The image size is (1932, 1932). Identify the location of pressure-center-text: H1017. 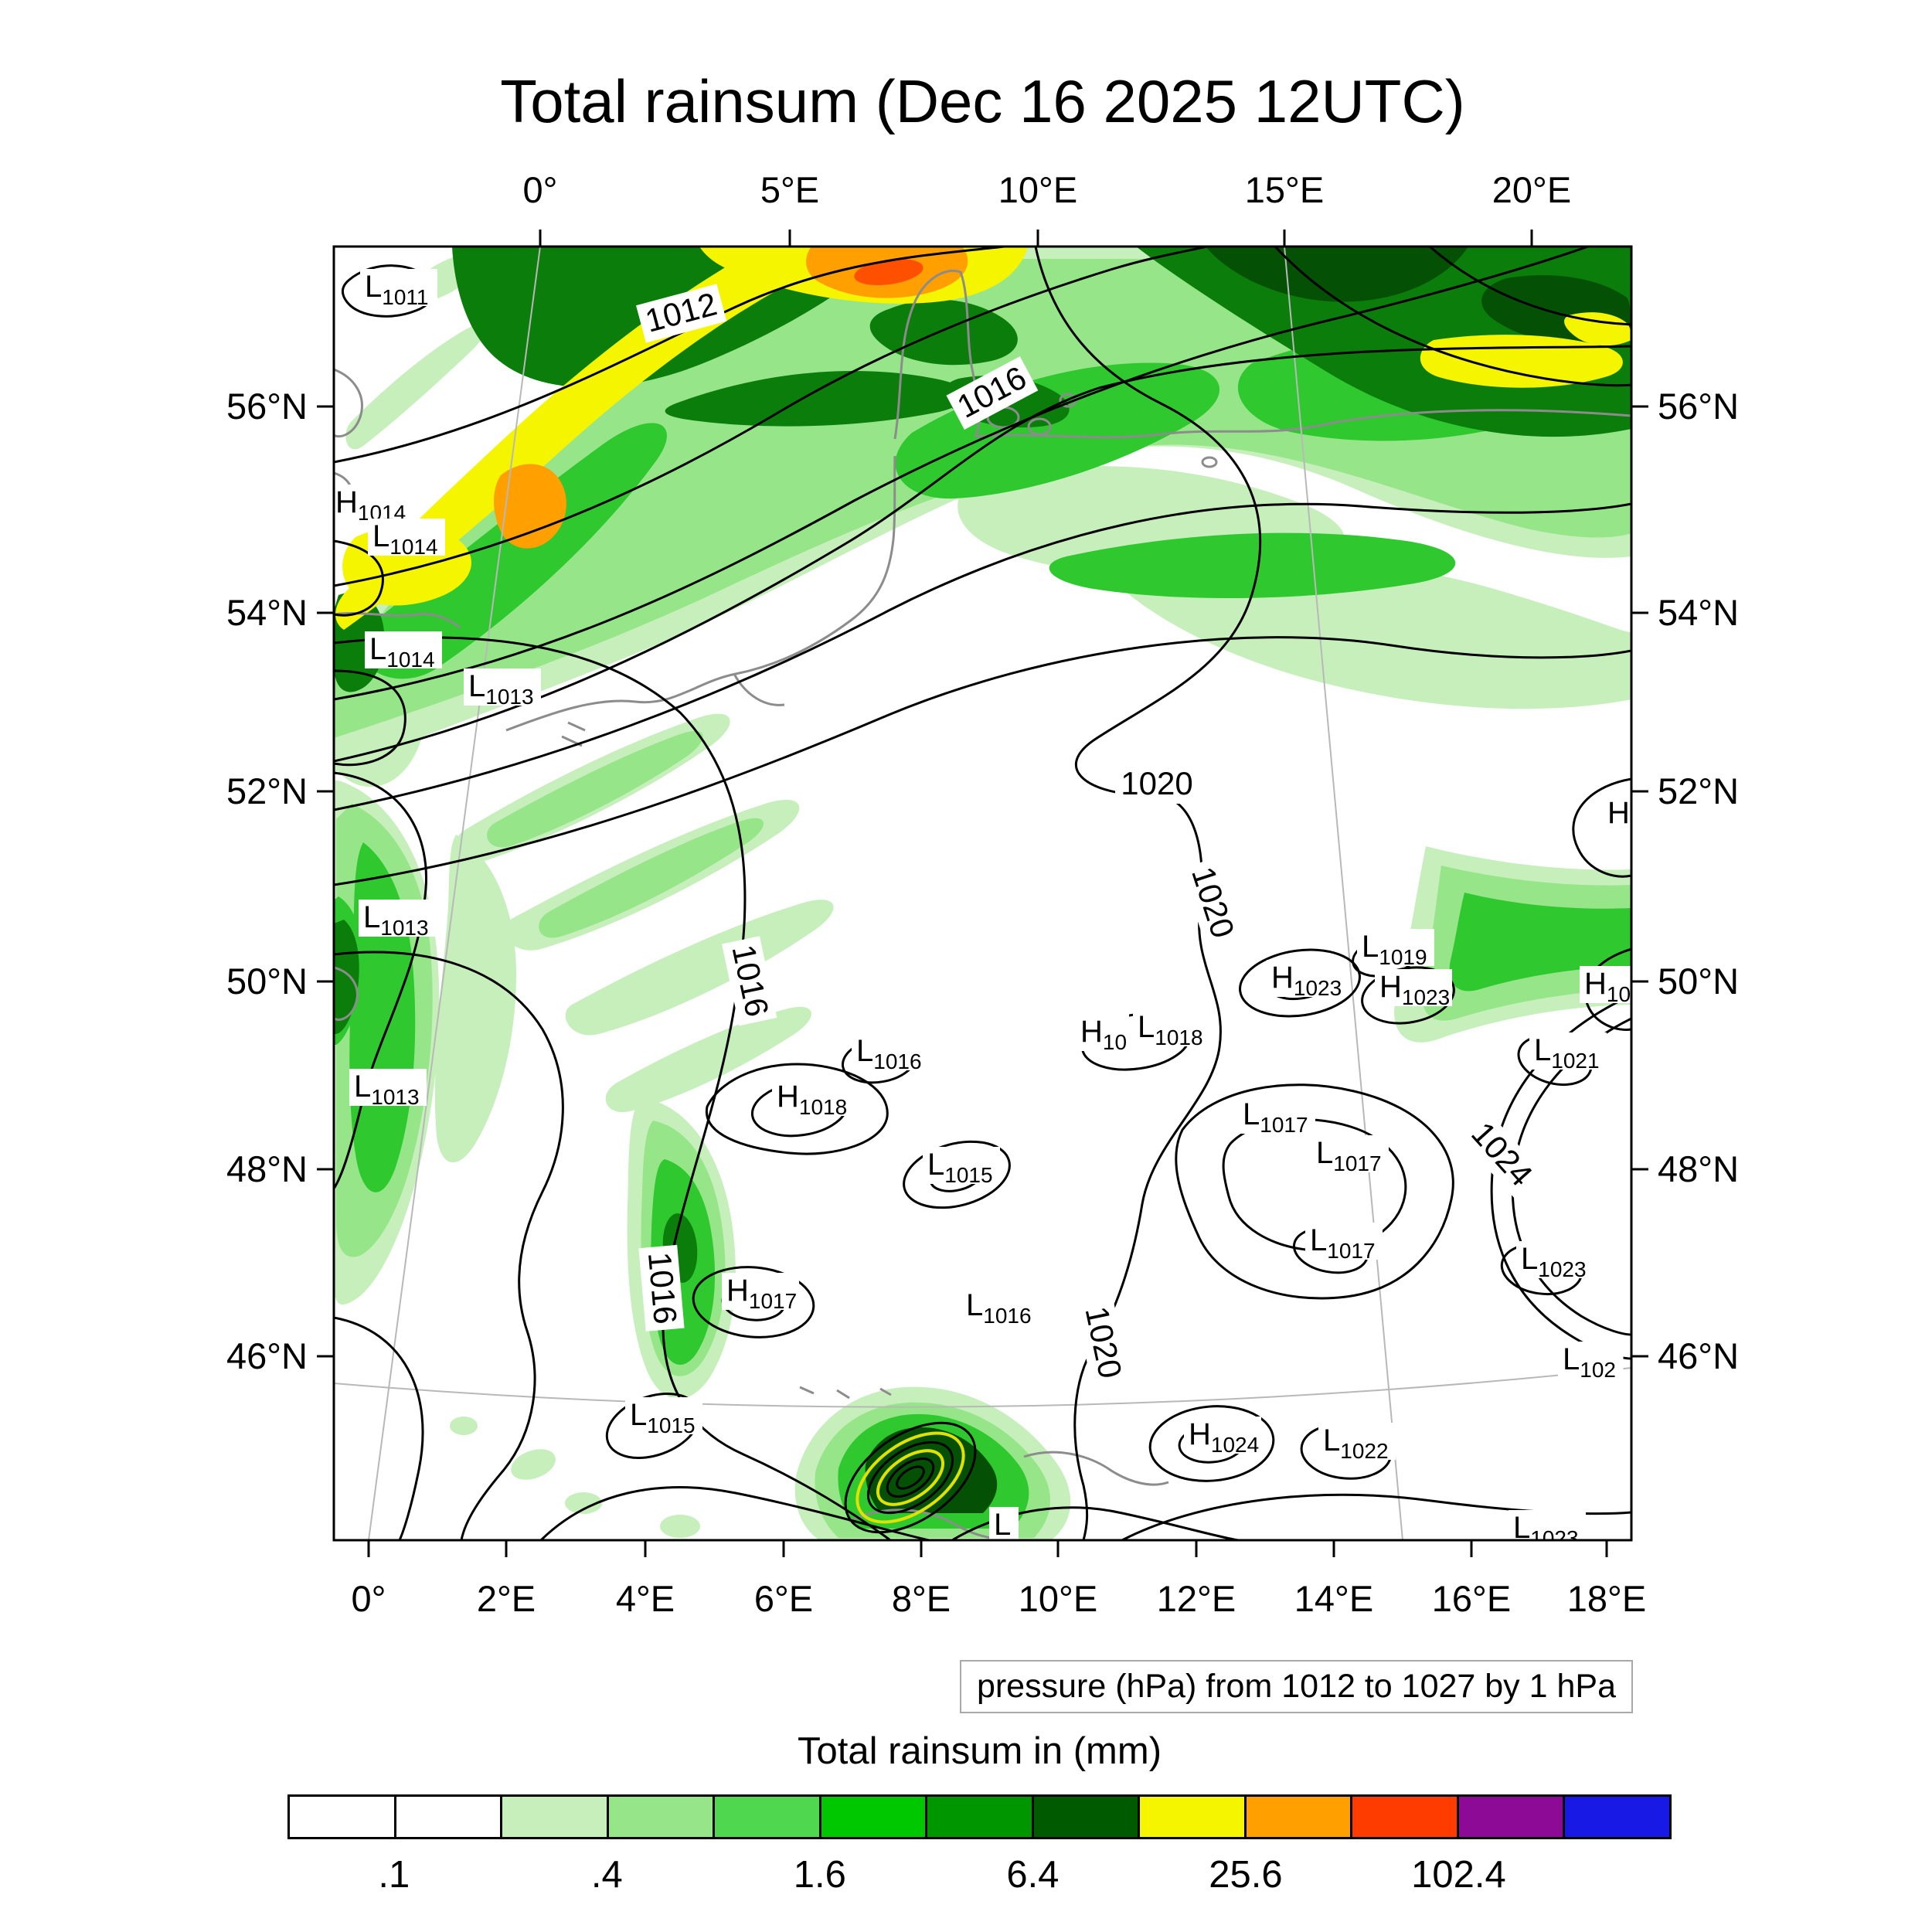
(762, 1293).